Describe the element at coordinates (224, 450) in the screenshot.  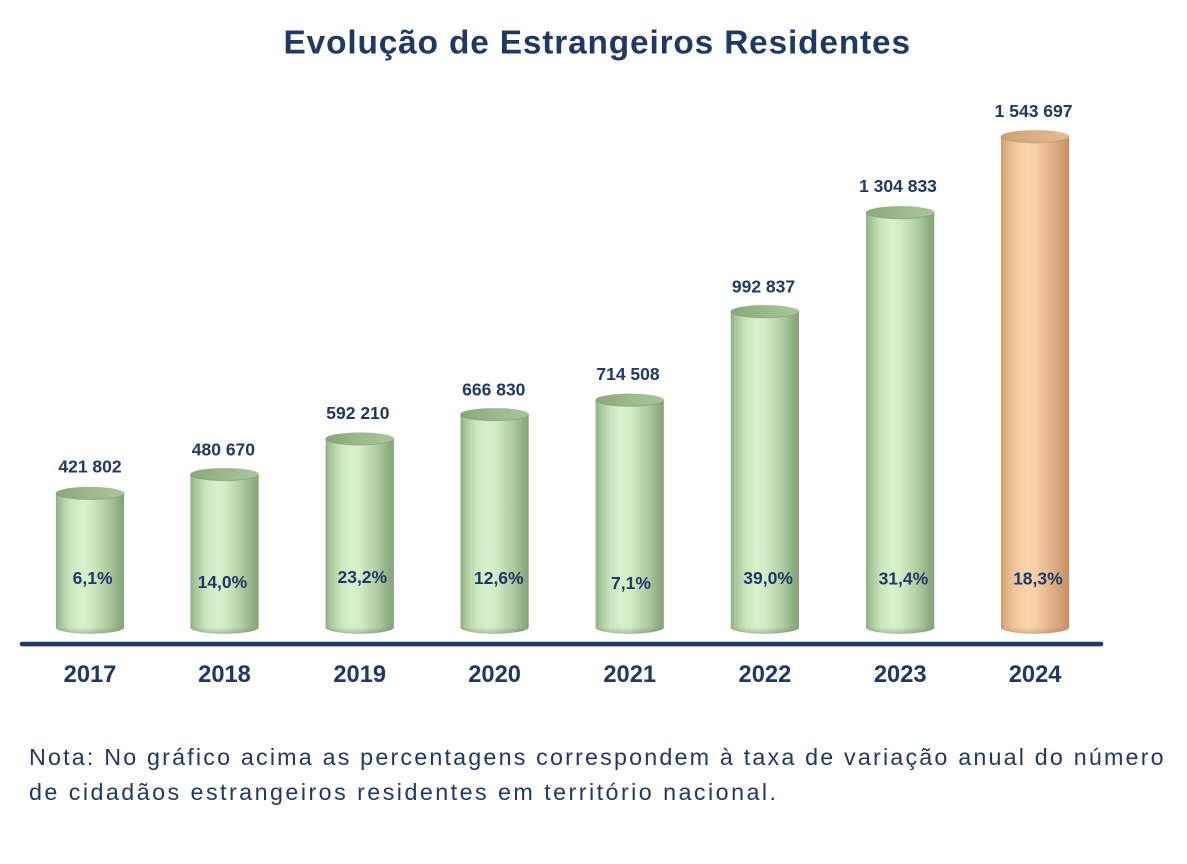
I see `svg-text: 480 670` at that location.